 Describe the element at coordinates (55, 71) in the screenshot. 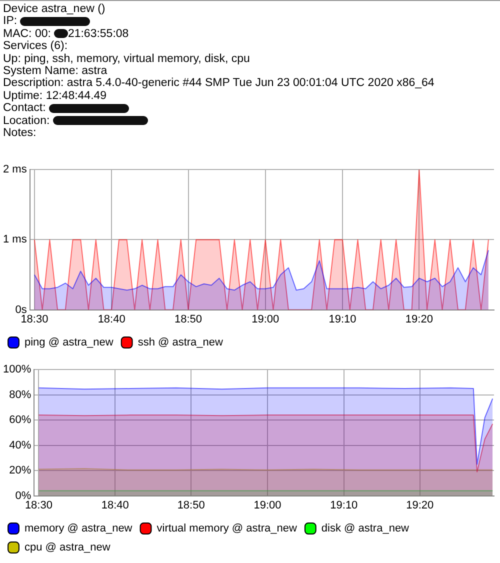

I see `text: System Name: astra` at that location.